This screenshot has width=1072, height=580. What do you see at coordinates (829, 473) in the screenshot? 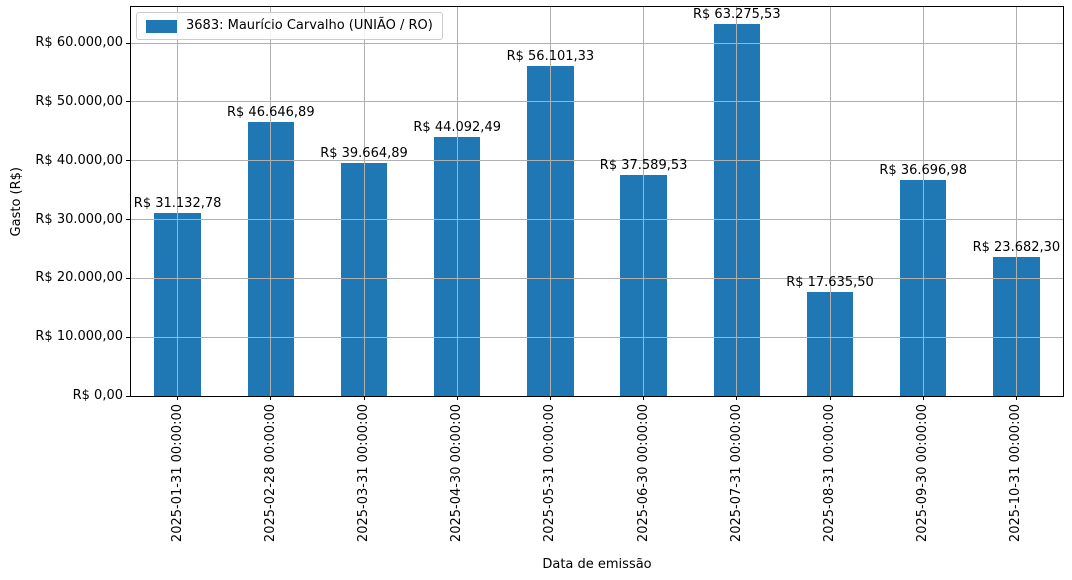
I see `x-tick-label: 2025-08-31 00:00:00` at bounding box center [829, 473].